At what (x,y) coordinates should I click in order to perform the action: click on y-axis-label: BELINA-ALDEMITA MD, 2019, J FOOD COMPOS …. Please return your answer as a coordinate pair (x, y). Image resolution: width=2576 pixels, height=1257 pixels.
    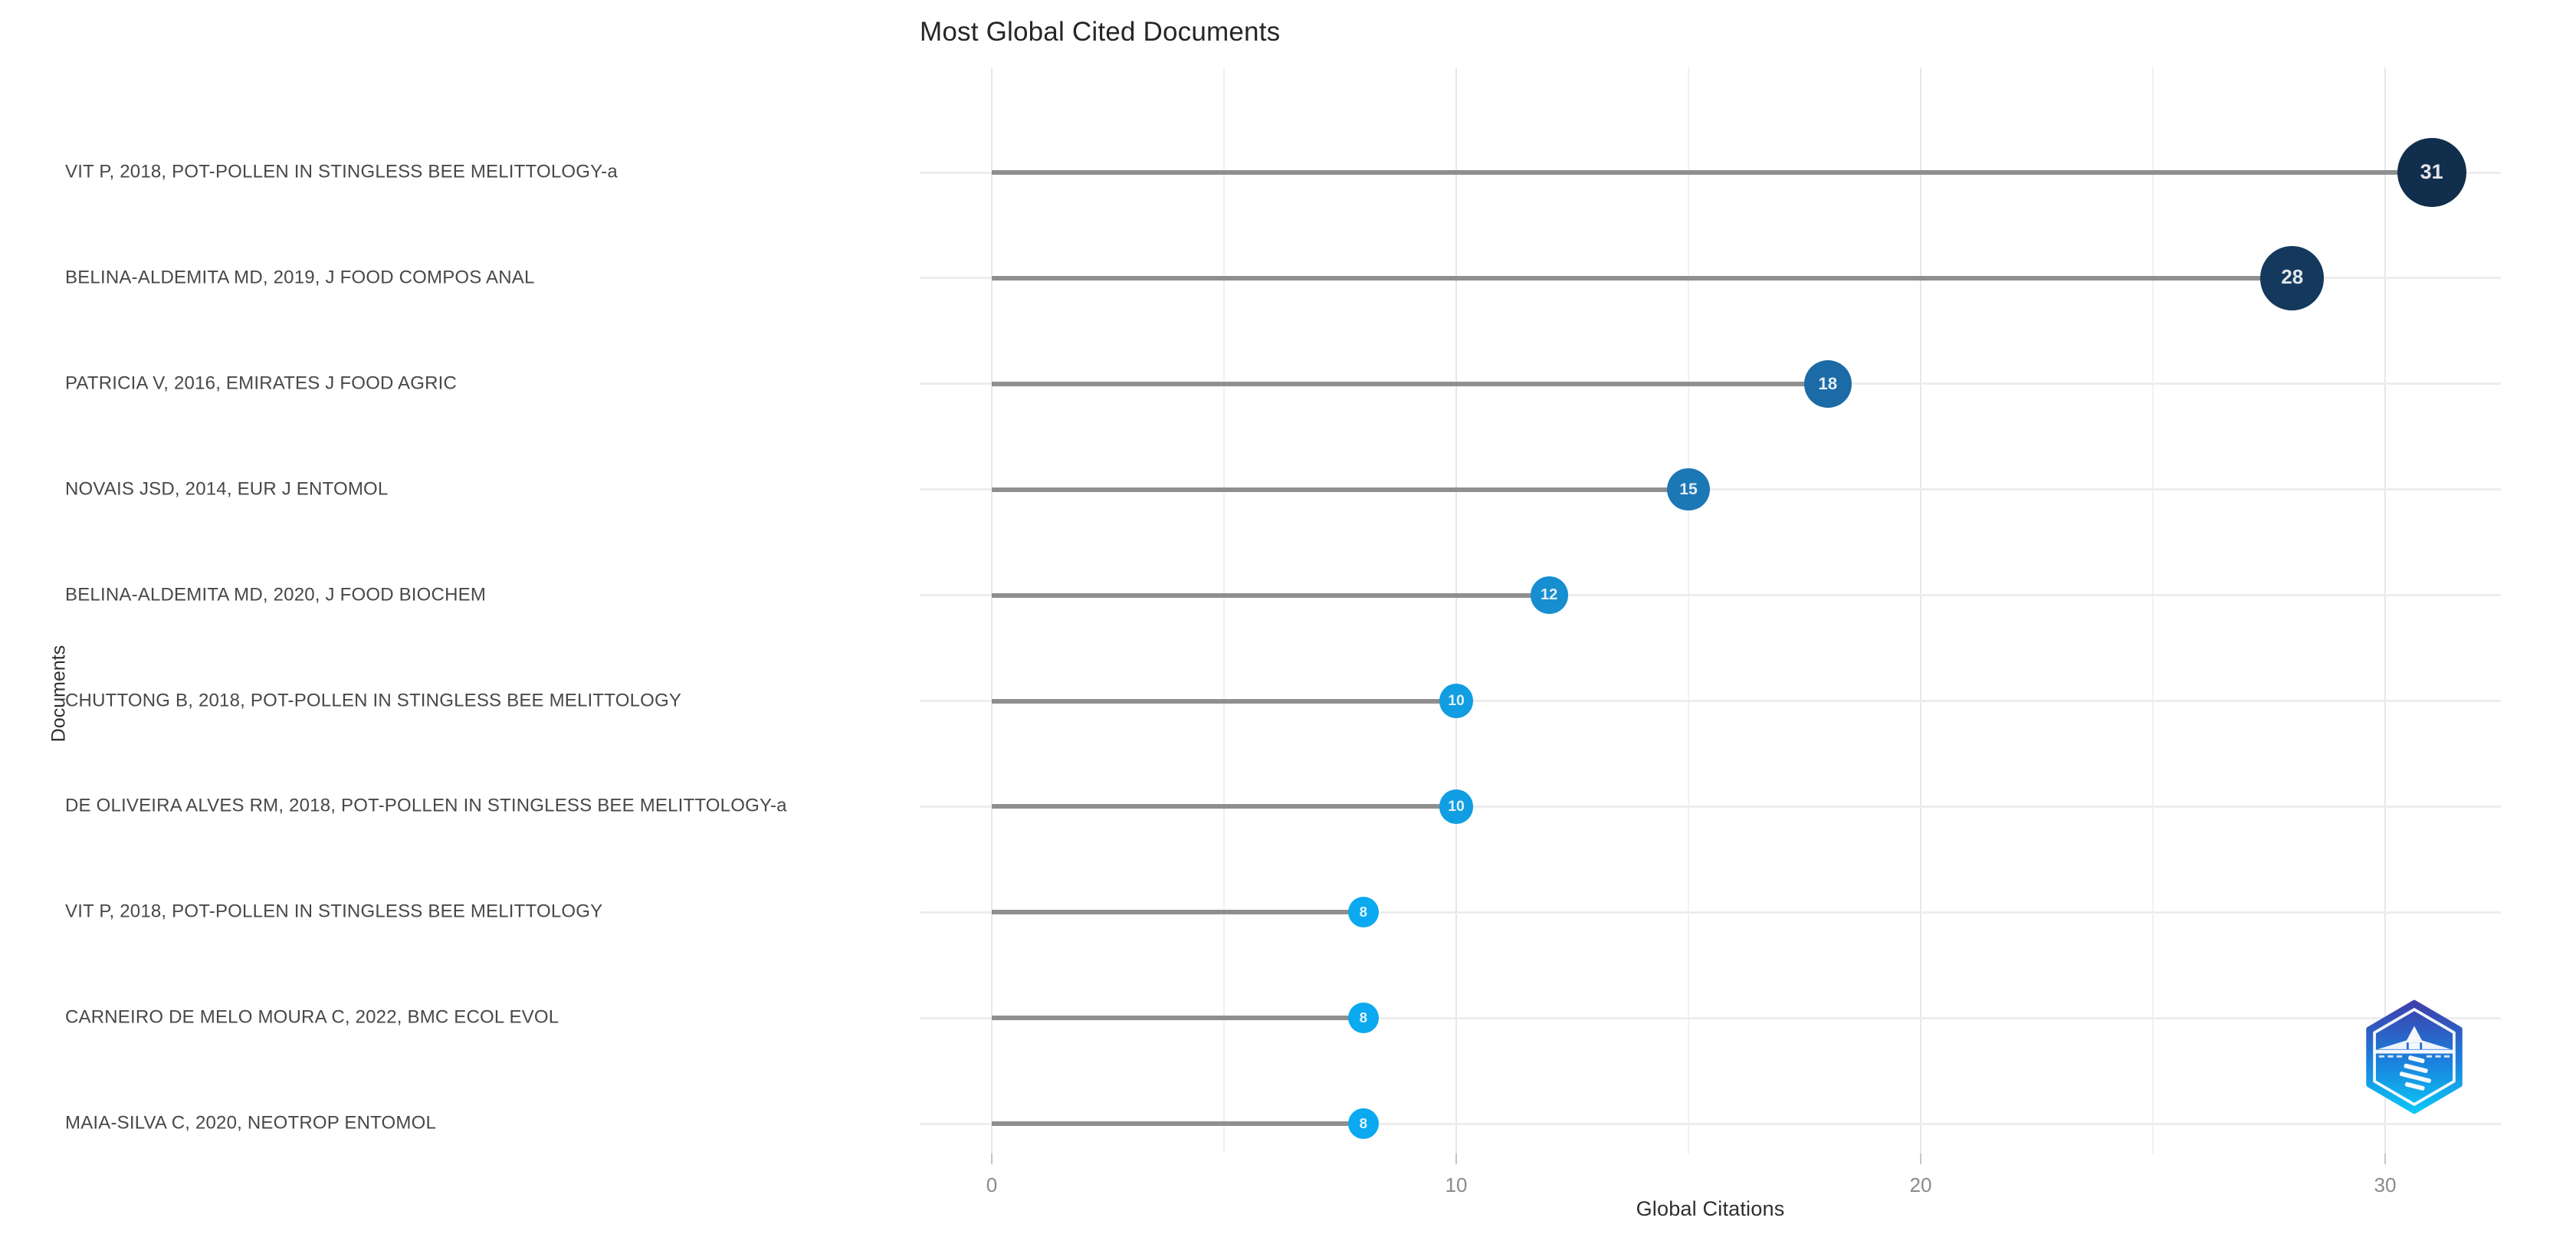
    Looking at the image, I should click on (300, 277).